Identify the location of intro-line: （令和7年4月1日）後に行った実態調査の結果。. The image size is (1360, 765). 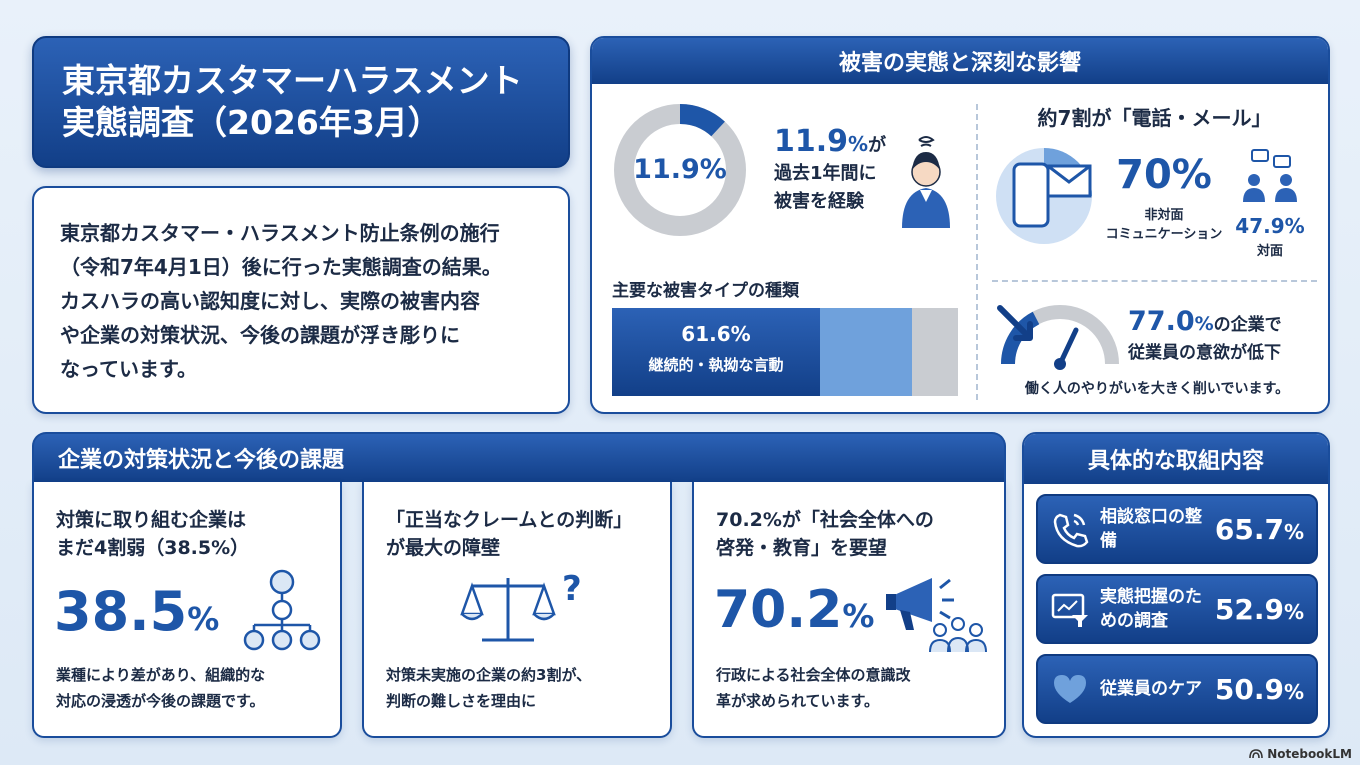
(281, 267).